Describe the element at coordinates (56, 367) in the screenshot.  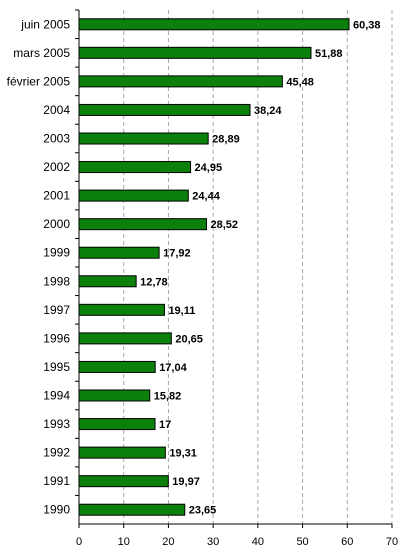
I see `category-label: 1995` at that location.